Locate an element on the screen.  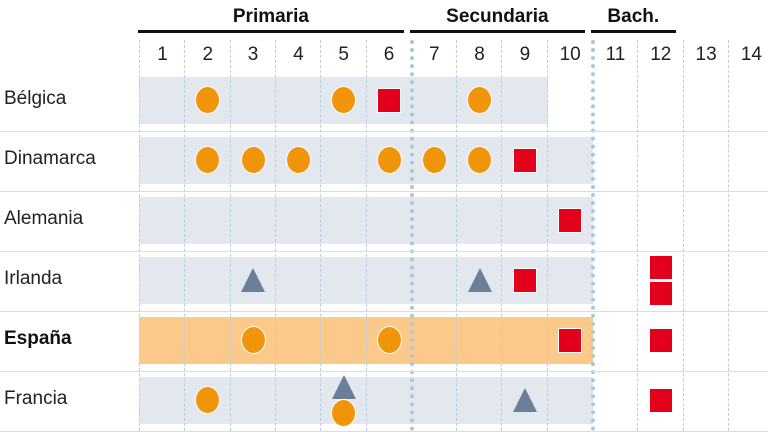
column-number: 3 is located at coordinates (253, 54).